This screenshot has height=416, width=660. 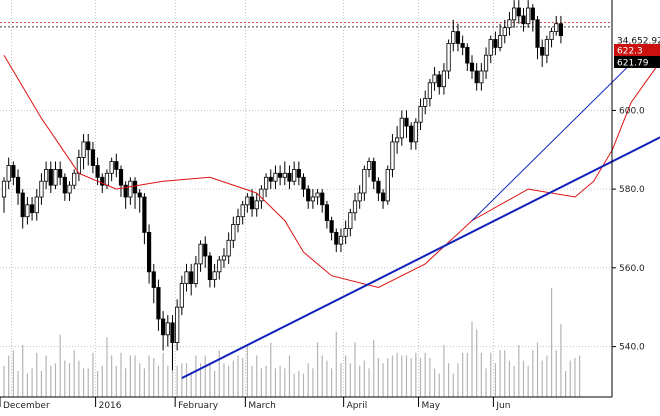 I want to click on y-tick-label: 540.0, so click(x=632, y=348).